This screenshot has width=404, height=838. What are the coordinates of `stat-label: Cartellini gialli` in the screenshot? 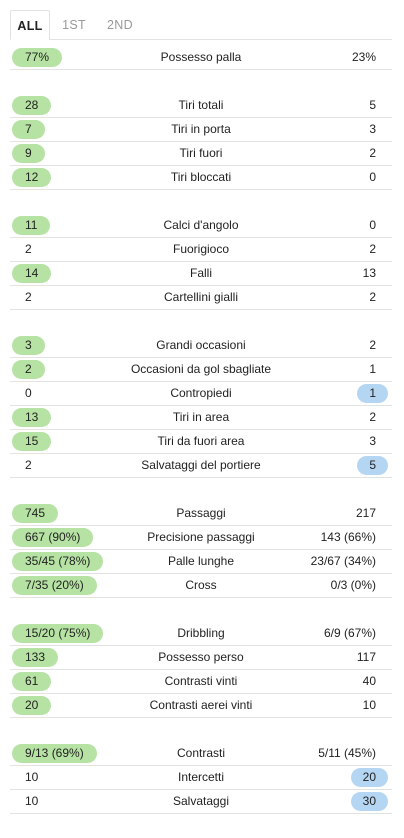 It's located at (201, 297).